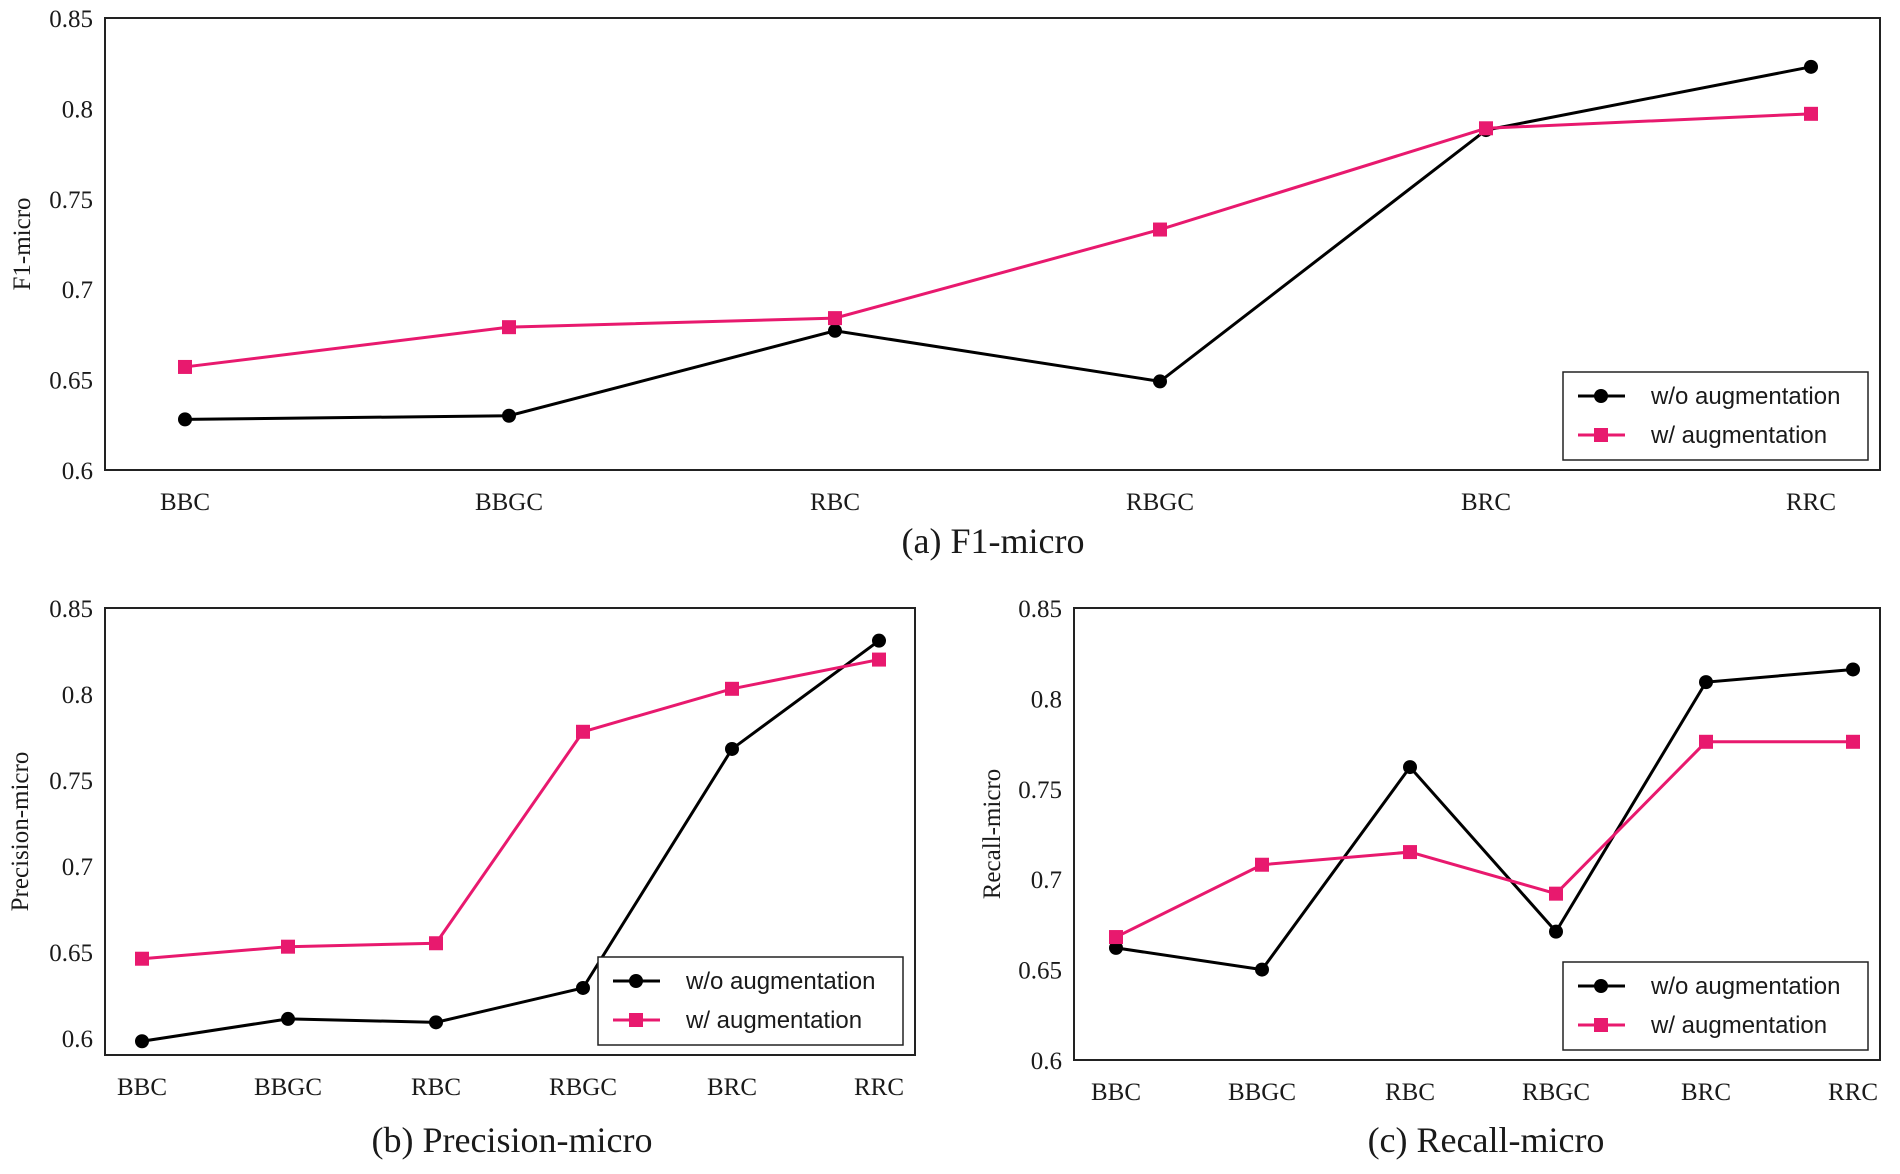  What do you see at coordinates (992, 834) in the screenshot?
I see `y-axis-label: Recall-micro` at bounding box center [992, 834].